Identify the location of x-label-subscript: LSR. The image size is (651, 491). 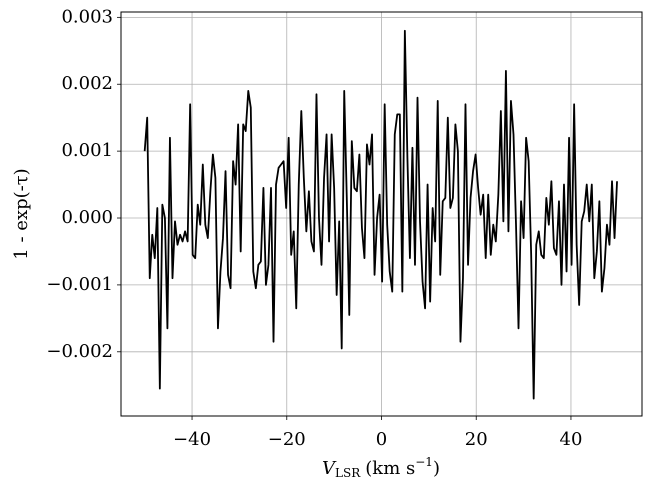
(348, 473).